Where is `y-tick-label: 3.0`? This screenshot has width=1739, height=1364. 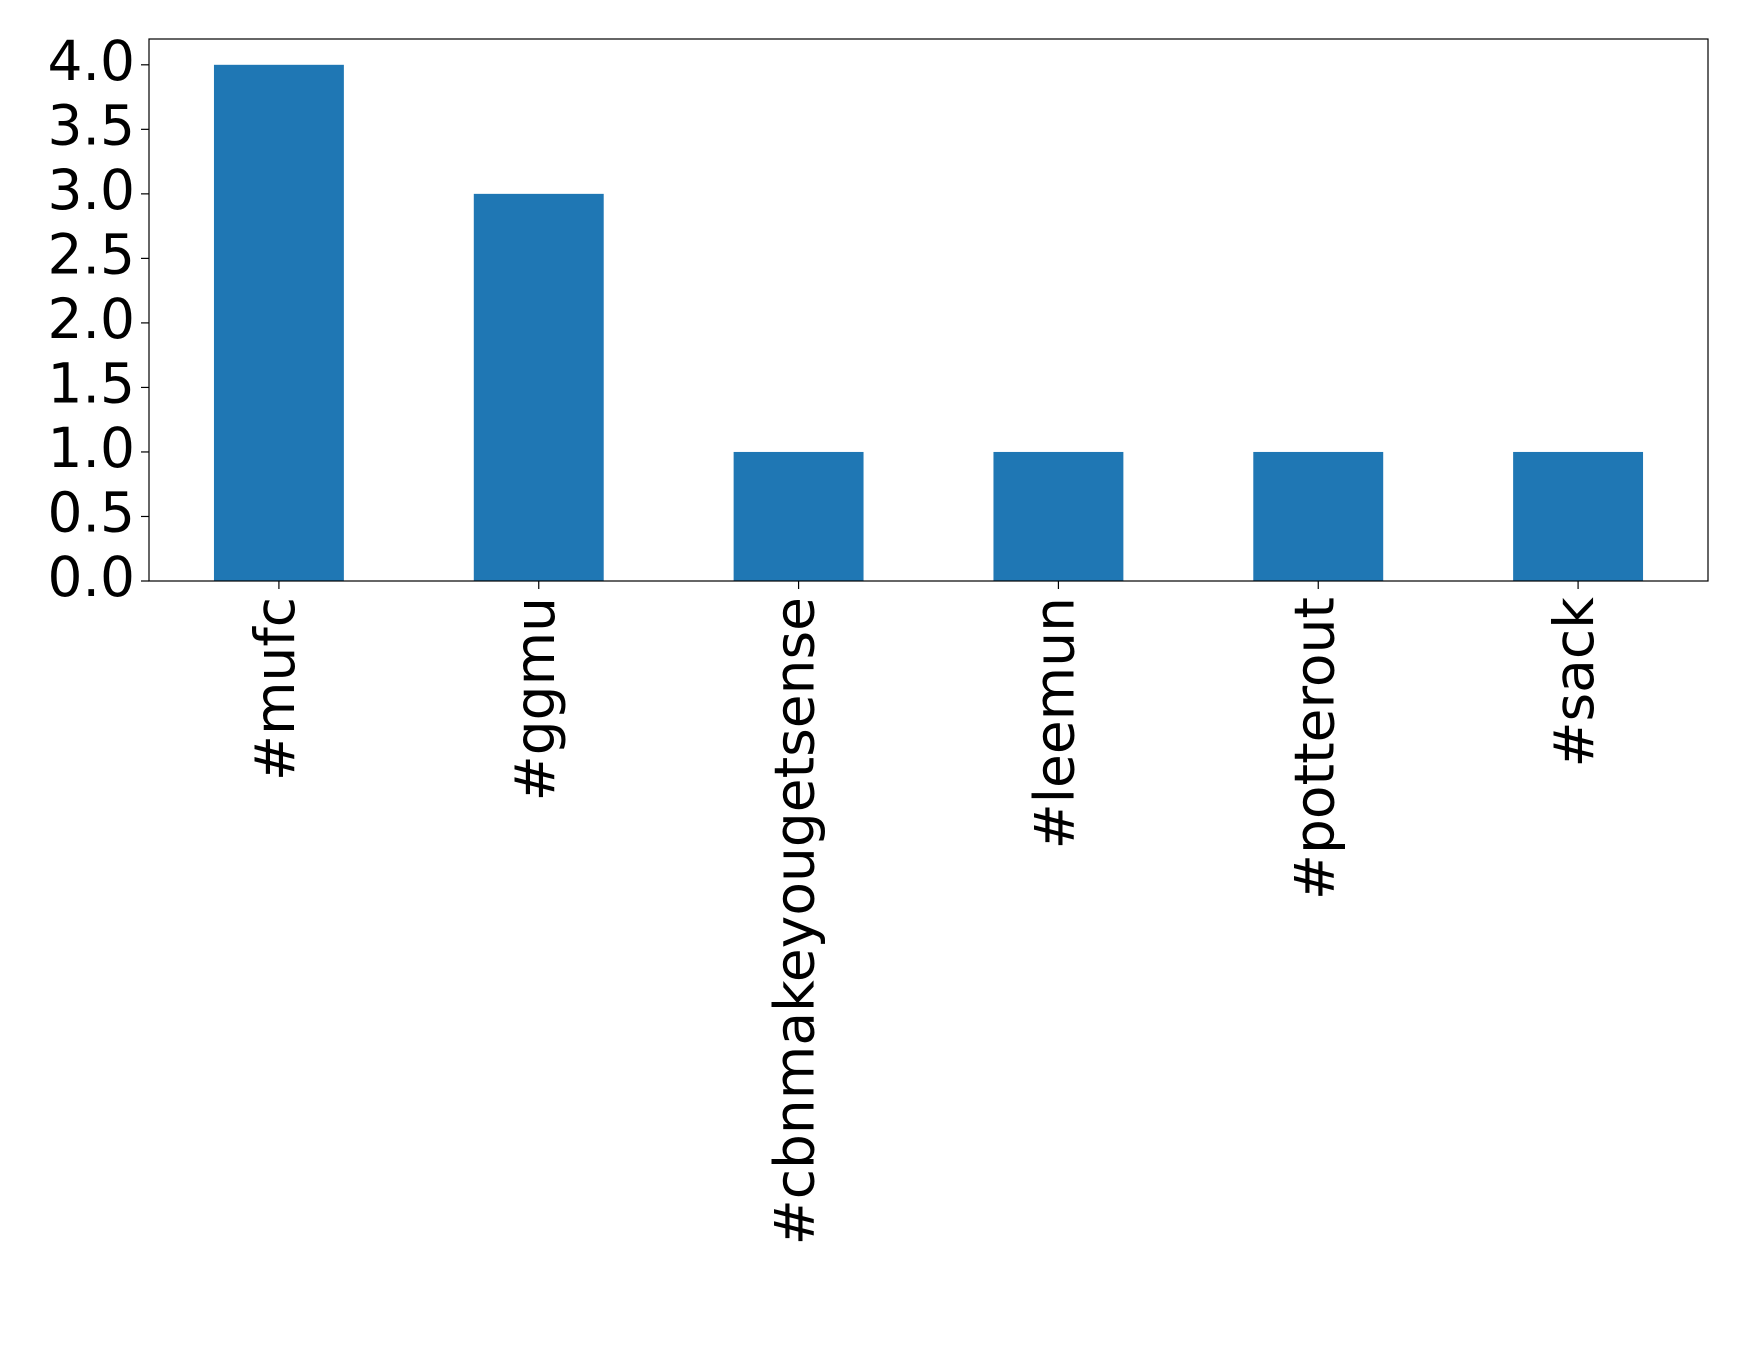 y-tick-label: 3.0 is located at coordinates (91, 190).